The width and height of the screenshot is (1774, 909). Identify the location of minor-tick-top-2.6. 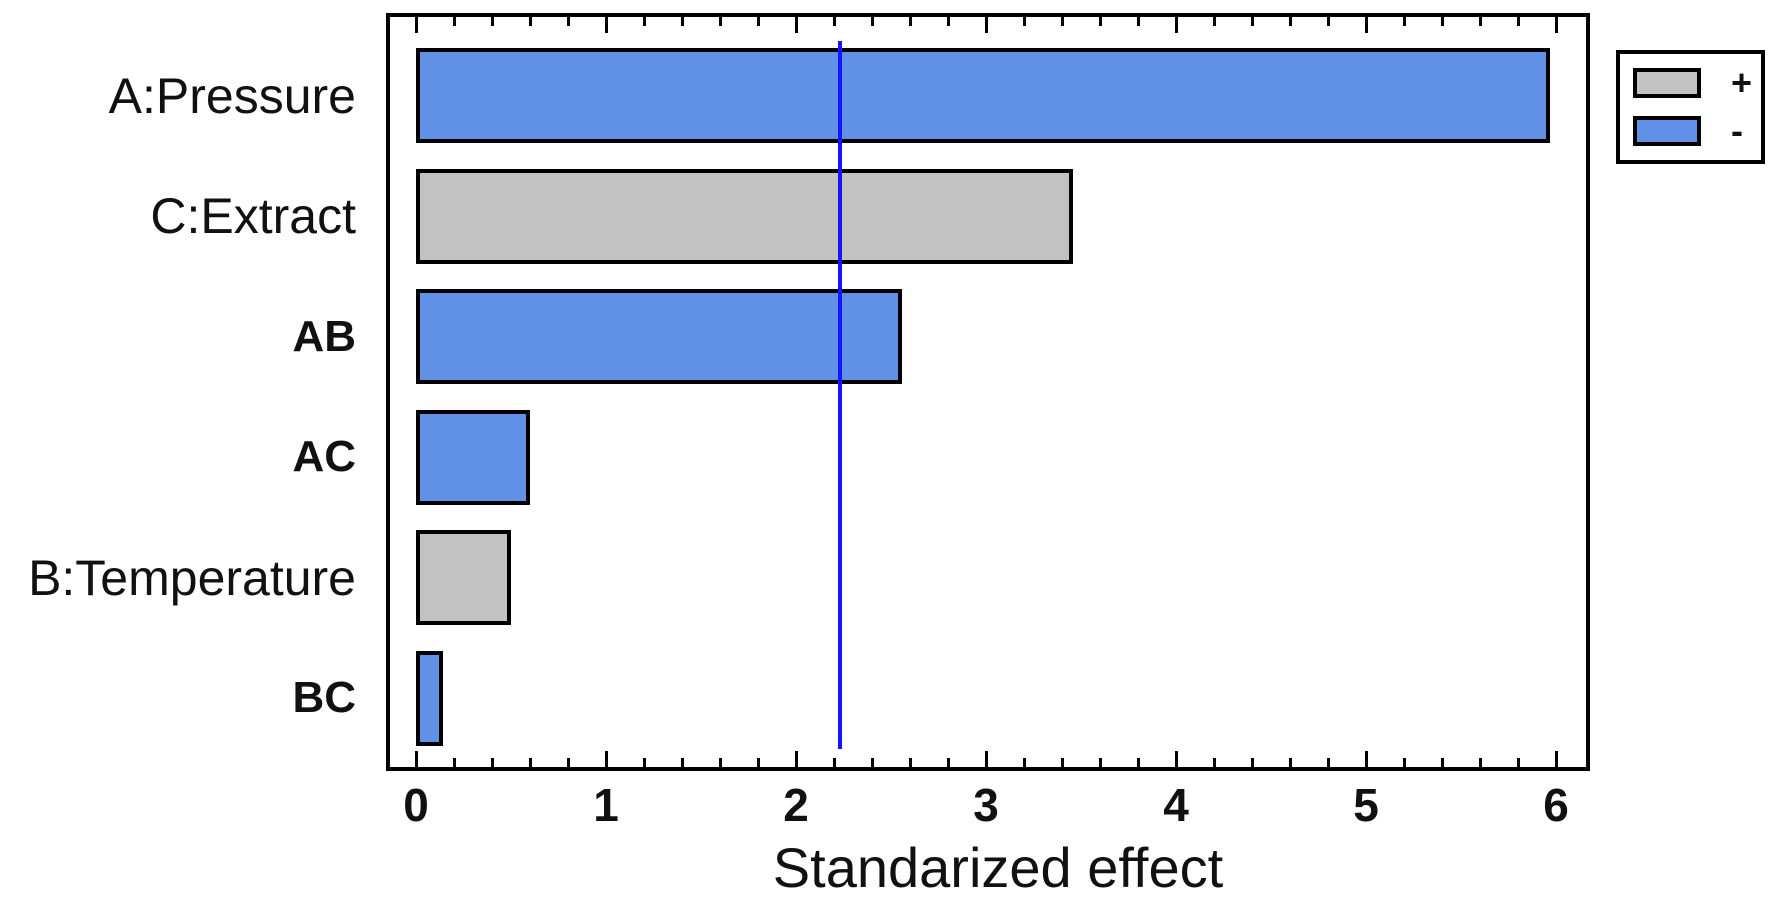
(910, 21).